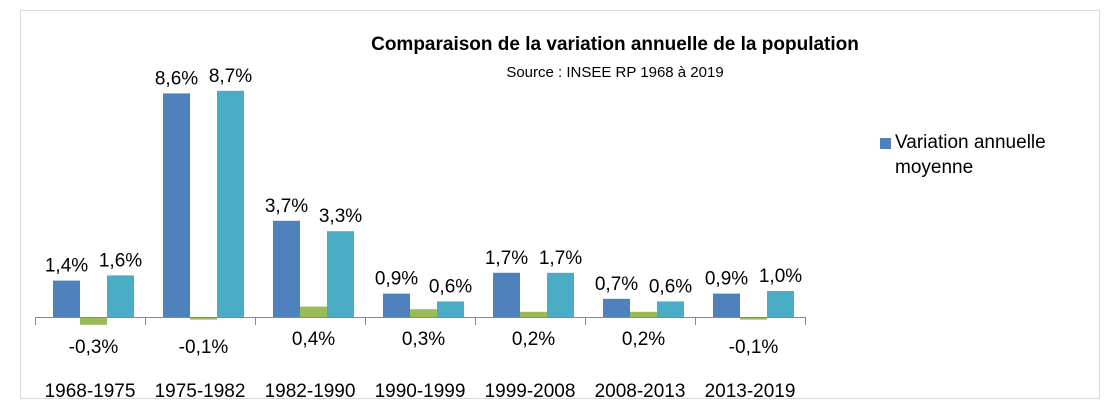  Describe the element at coordinates (530, 391) in the screenshot. I see `x-tick-label: 1999-2008` at that location.